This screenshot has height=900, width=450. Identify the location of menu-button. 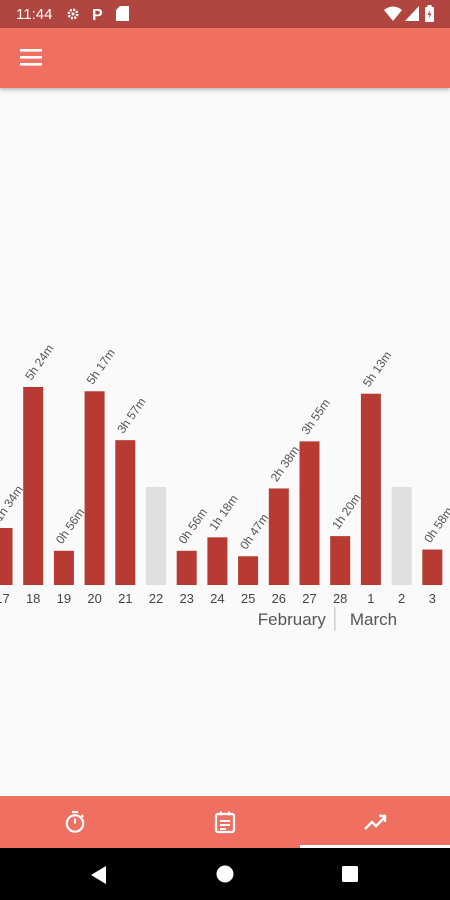
(31, 58).